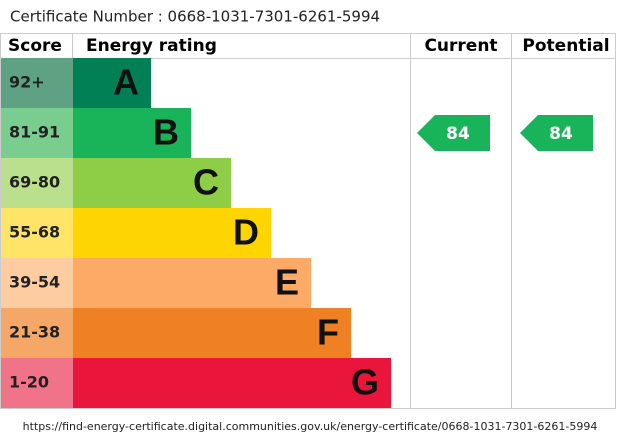 Image resolution: width=620 pixels, height=440 pixels. Describe the element at coordinates (29, 382) in the screenshot. I see `band-score: 1-20` at that location.